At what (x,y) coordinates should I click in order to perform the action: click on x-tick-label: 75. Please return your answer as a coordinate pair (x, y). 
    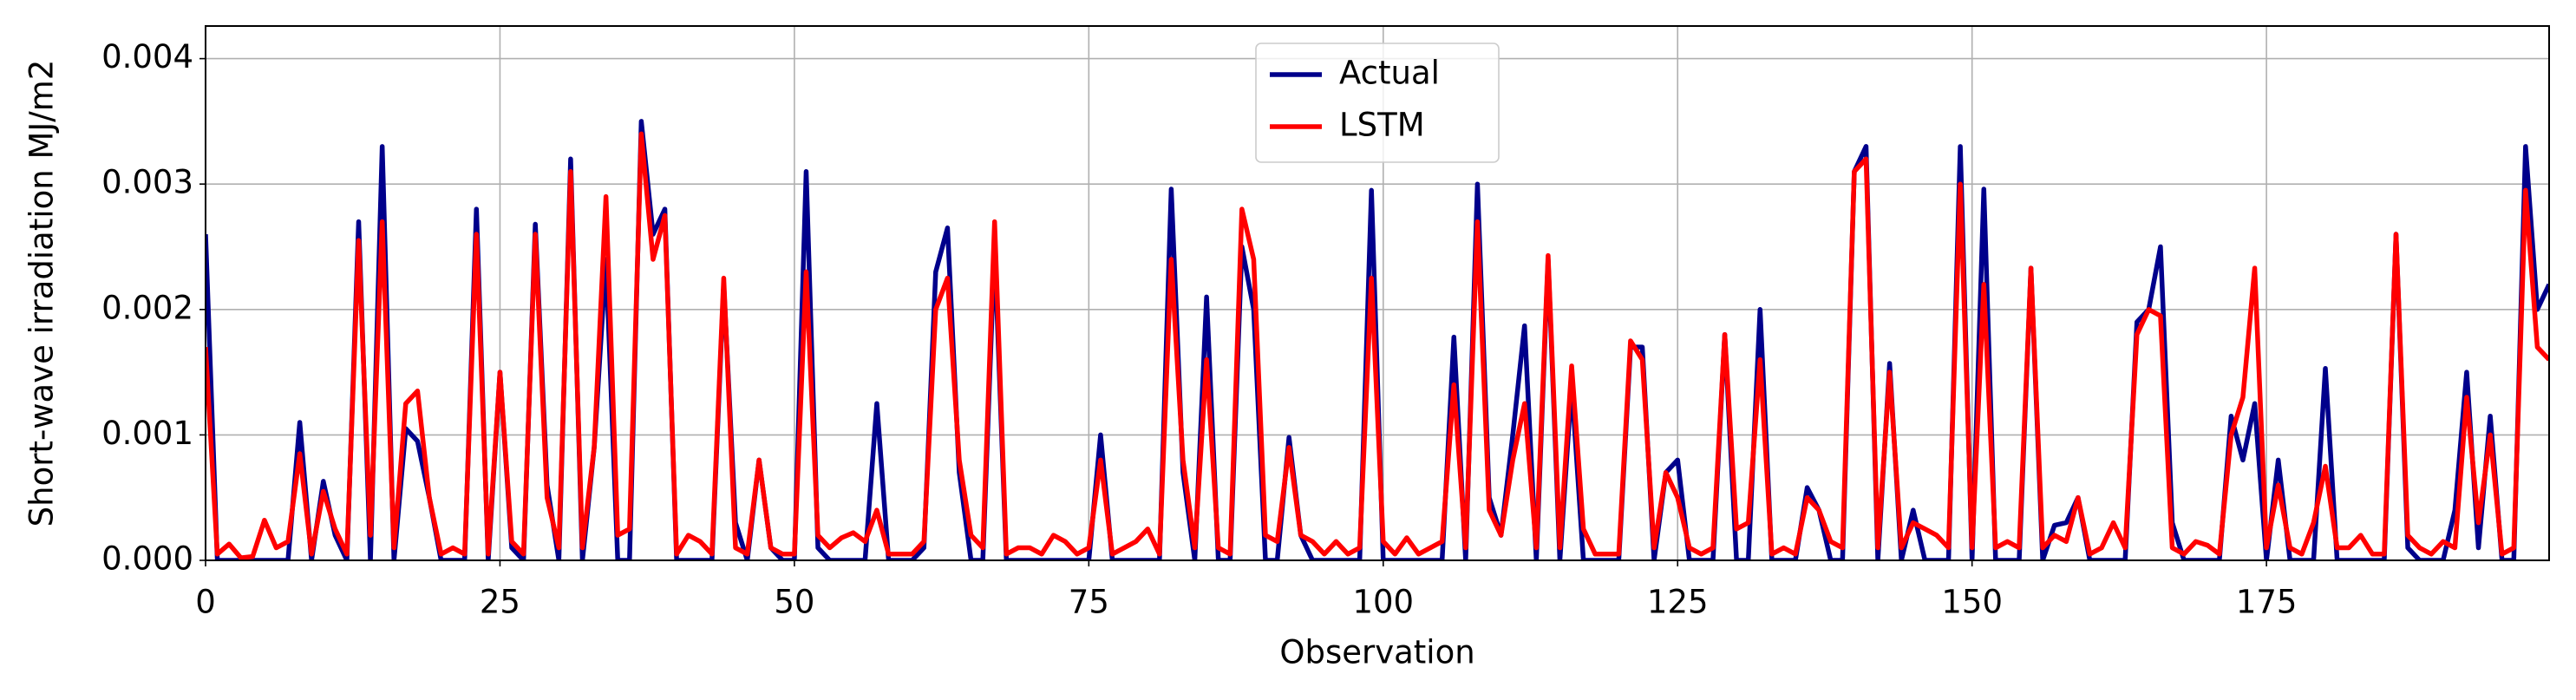
    Looking at the image, I should click on (1089, 602).